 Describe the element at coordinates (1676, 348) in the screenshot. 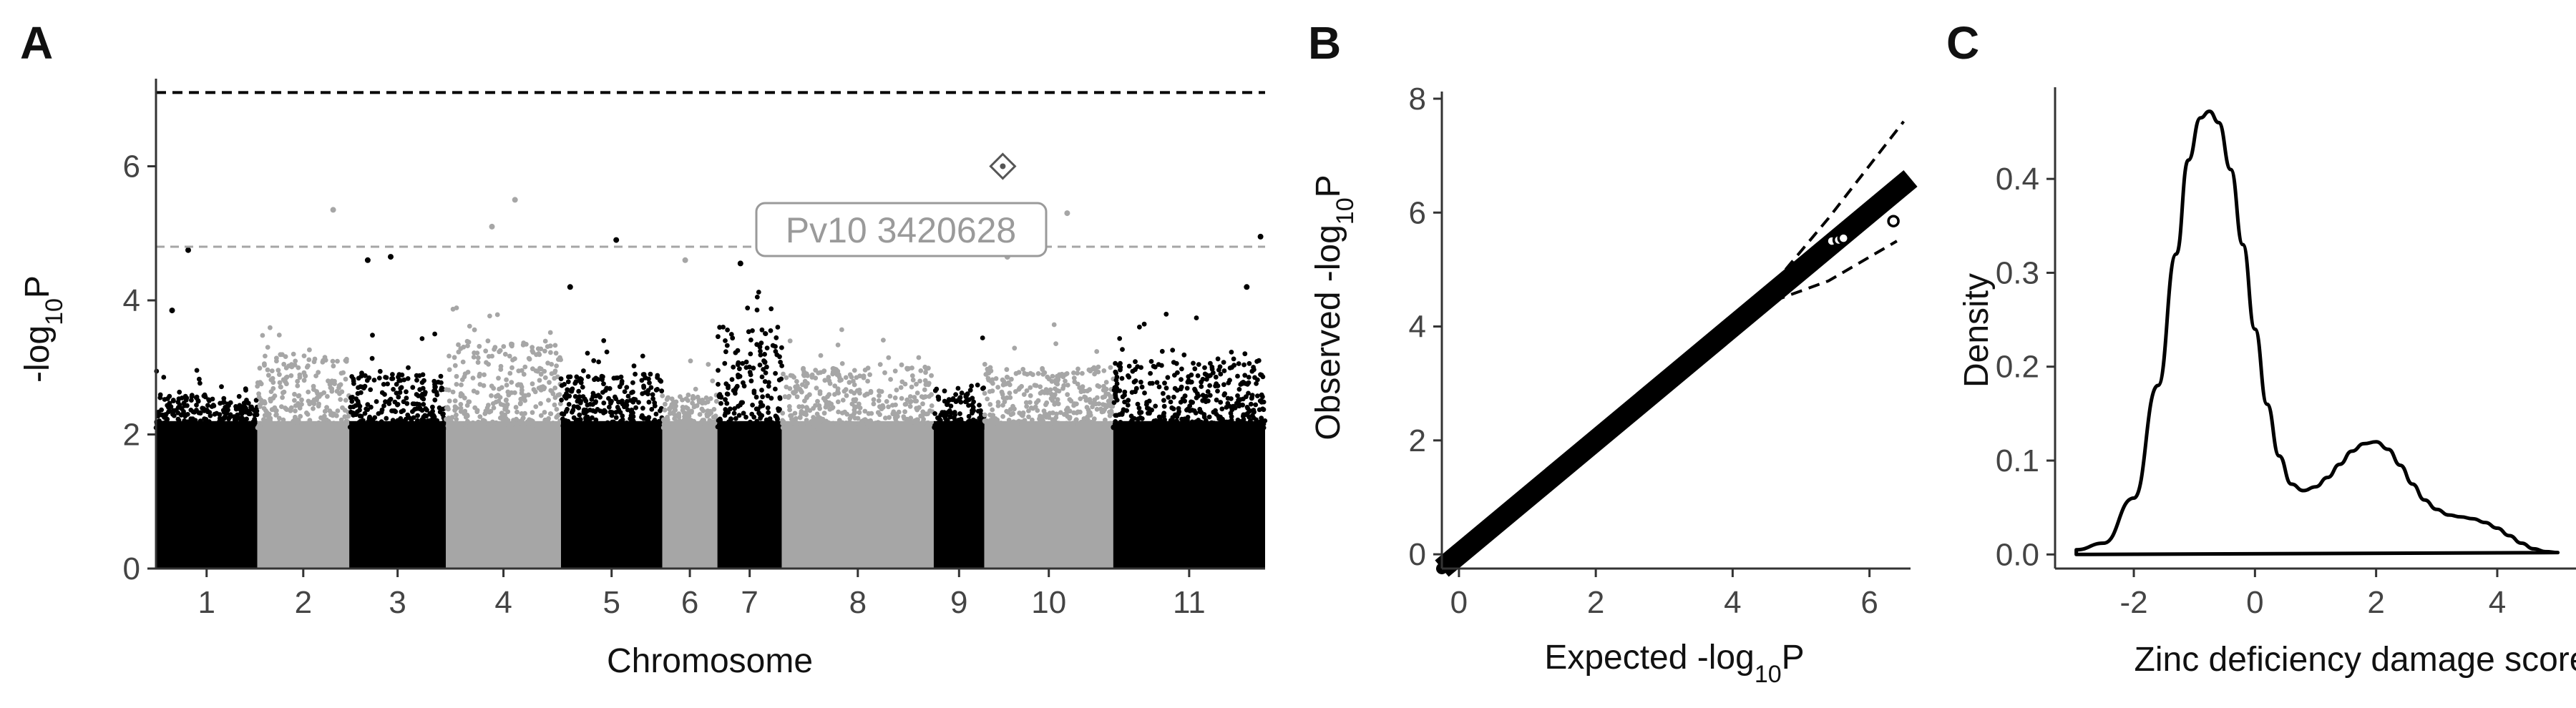

I see `qq-points` at that location.